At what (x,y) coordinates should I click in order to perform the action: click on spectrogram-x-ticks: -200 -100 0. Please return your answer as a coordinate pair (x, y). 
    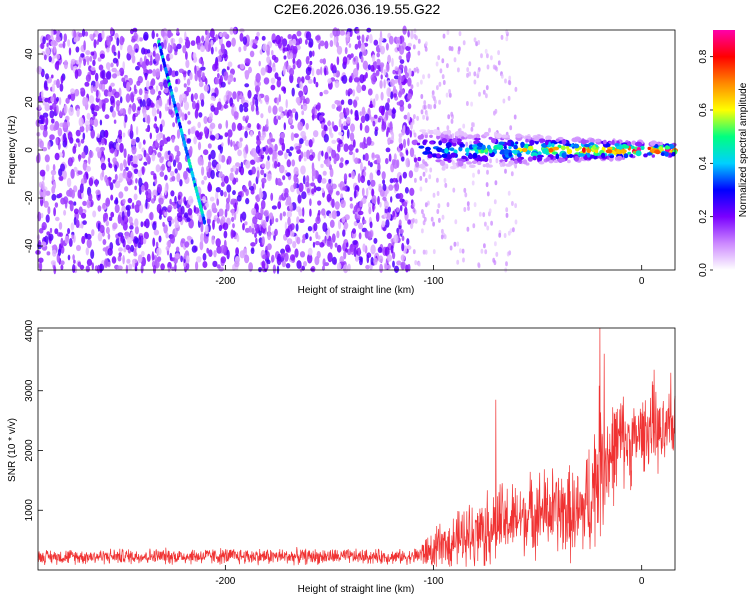
    Looking at the image, I should click on (430, 276).